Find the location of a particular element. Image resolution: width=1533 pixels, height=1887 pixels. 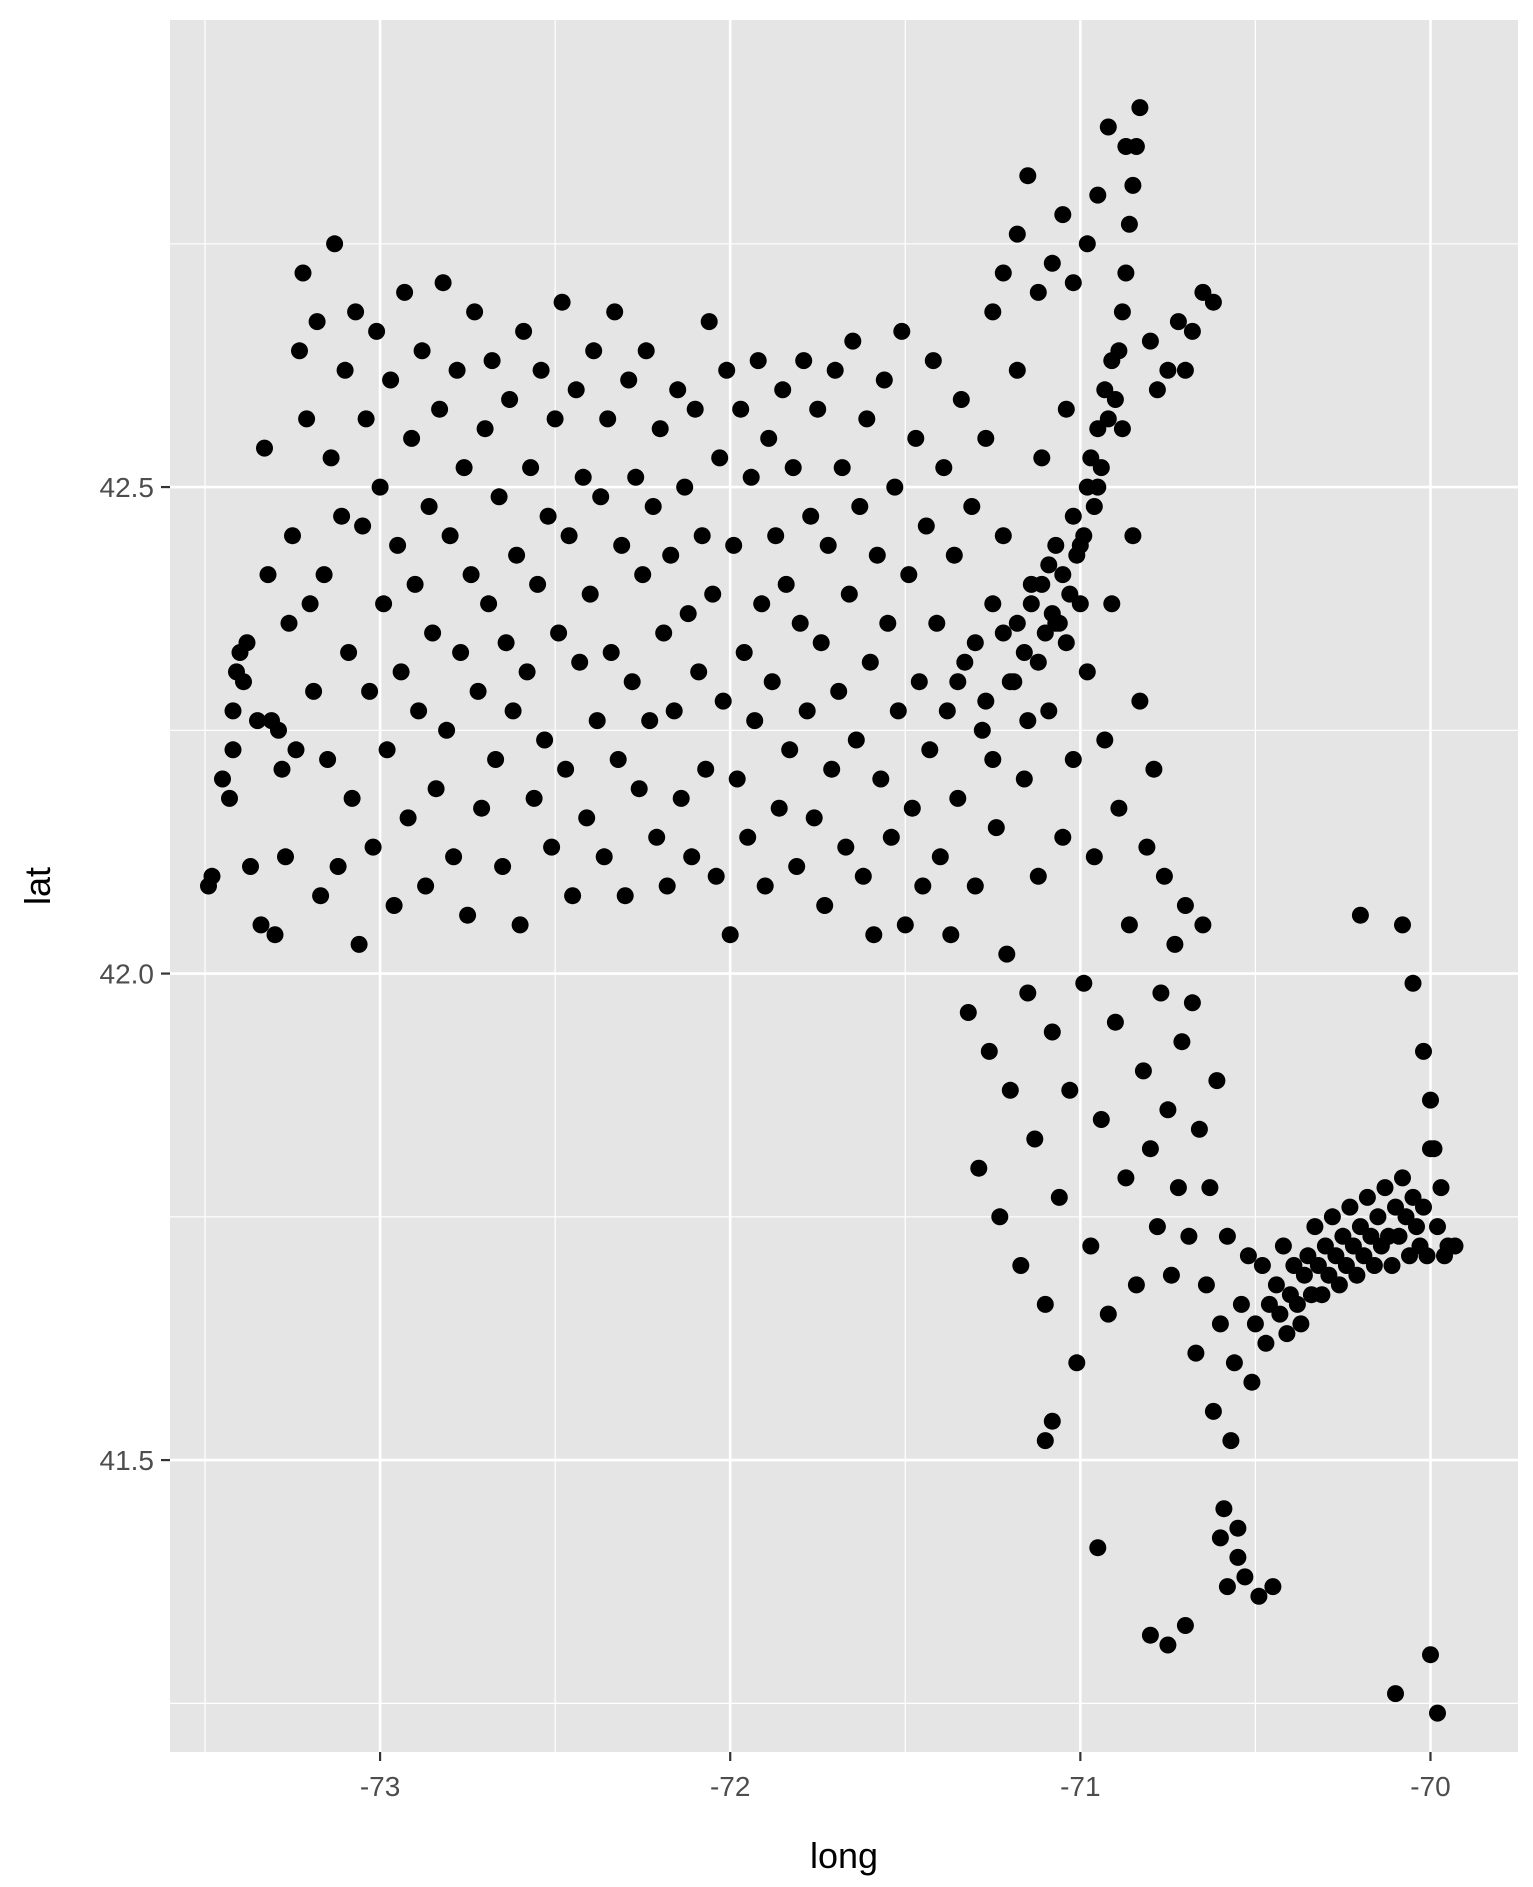

y-tick-label: 41.5 is located at coordinates (127, 1460).